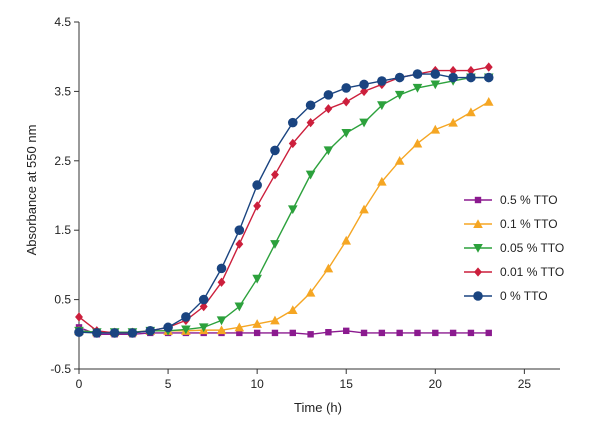 This screenshot has width=600, height=433. Describe the element at coordinates (347, 384) in the screenshot. I see `x-tick-label: 15` at that location.